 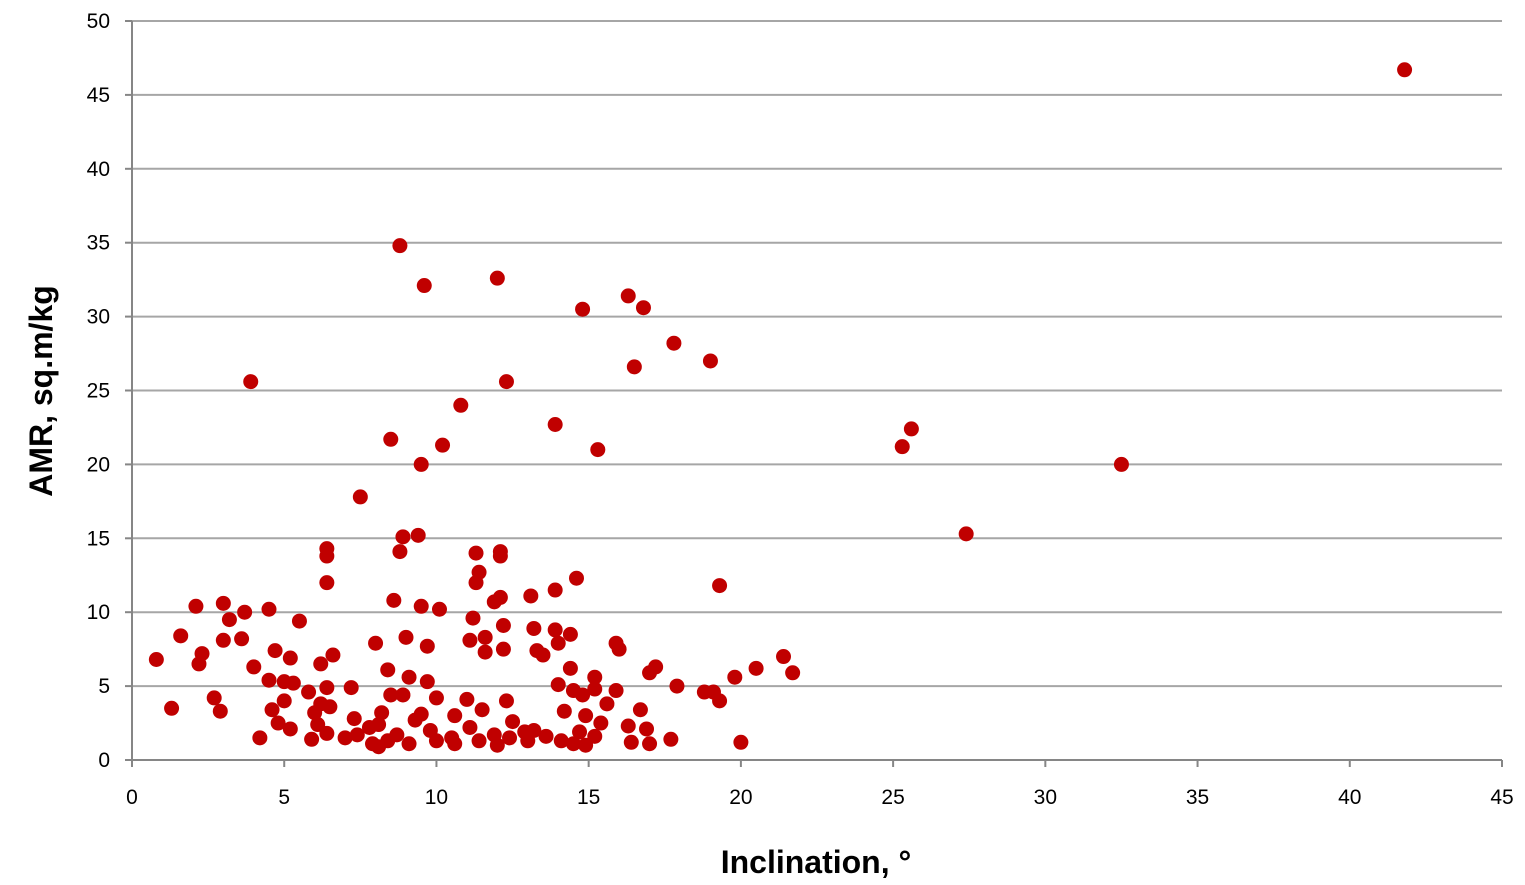 What do you see at coordinates (132, 797) in the screenshot?
I see `x-tick-label: 0` at bounding box center [132, 797].